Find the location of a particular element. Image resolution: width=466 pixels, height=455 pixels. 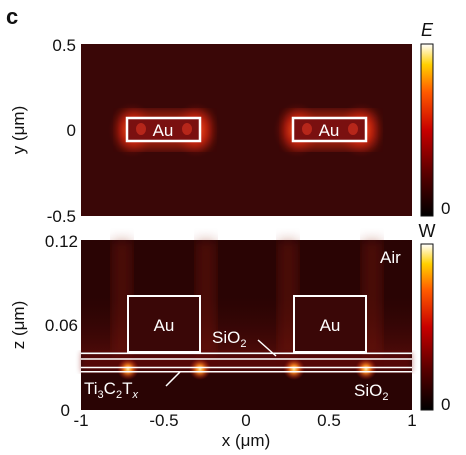

bottom-colorbar is located at coordinates (427, 327).